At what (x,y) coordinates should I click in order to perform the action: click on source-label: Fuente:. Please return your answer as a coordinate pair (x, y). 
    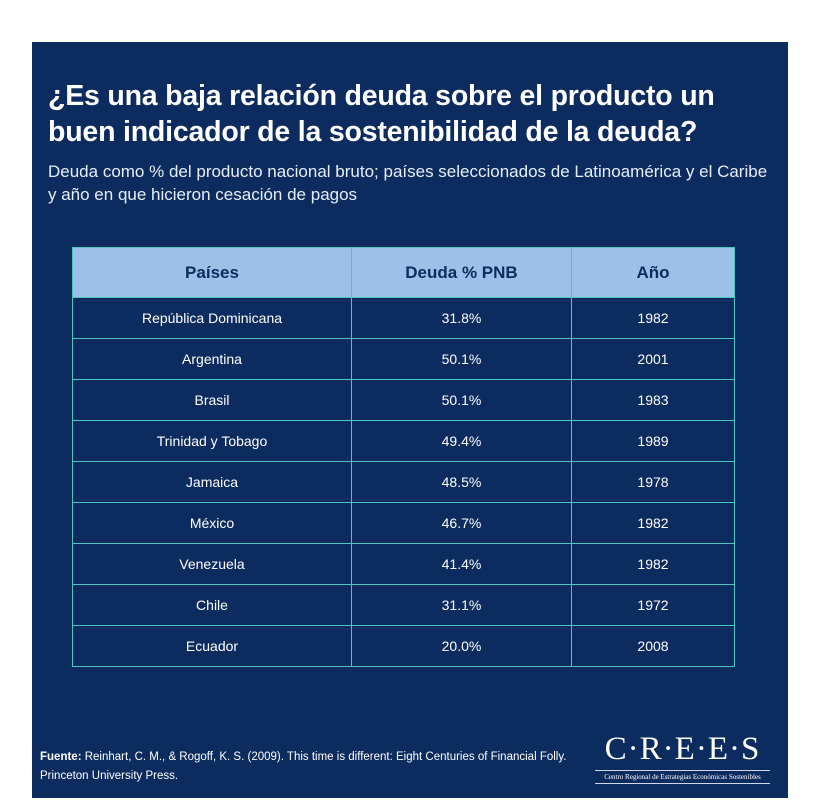
    Looking at the image, I should click on (61, 757).